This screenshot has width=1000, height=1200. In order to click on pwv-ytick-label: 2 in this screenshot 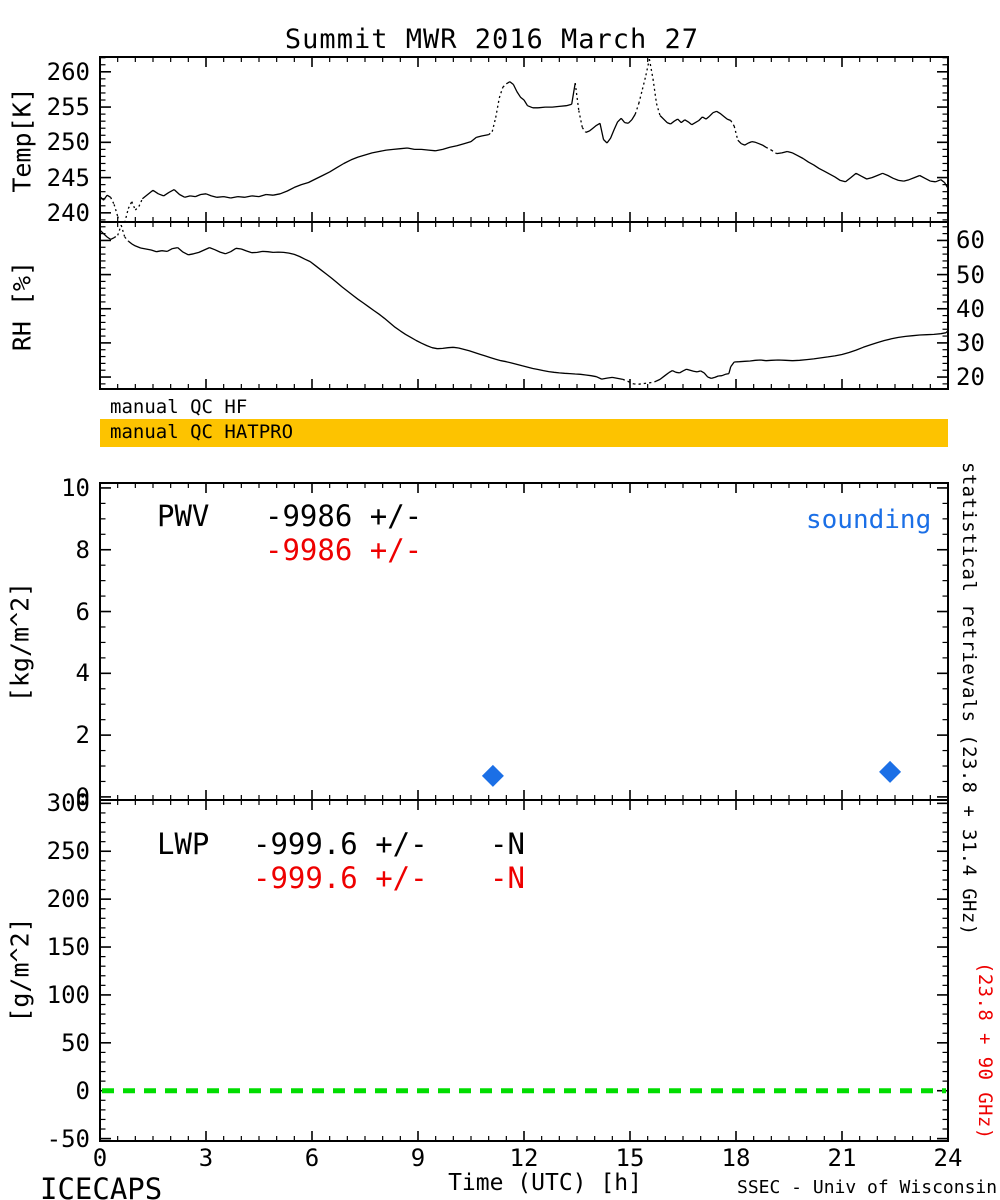, I will do `click(82, 735)`.